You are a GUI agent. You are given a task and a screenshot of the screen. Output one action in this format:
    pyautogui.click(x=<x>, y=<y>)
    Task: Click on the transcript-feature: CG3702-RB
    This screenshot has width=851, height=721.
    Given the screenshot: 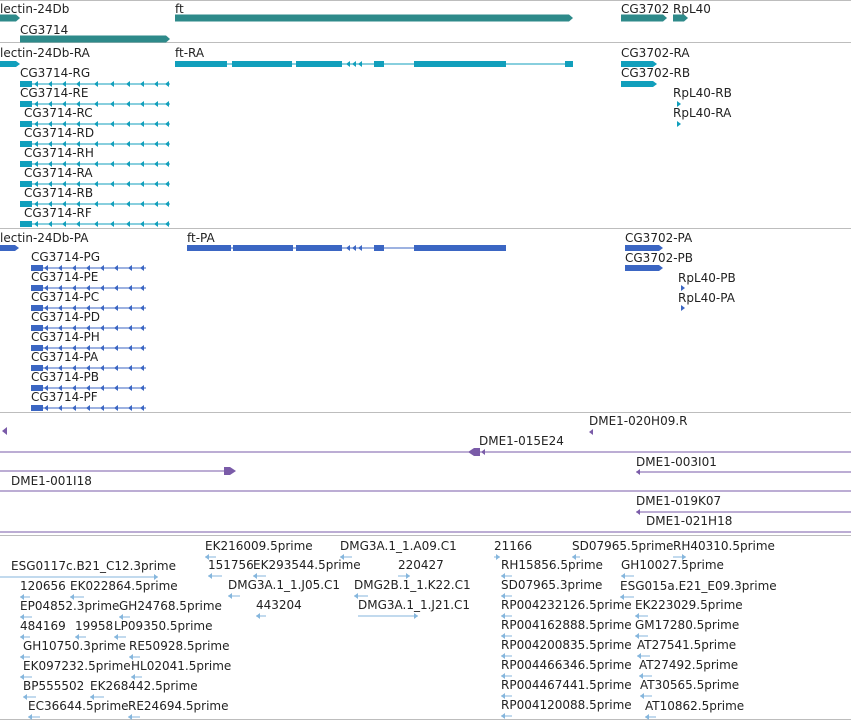 What is the action you would take?
    pyautogui.click(x=655, y=76)
    